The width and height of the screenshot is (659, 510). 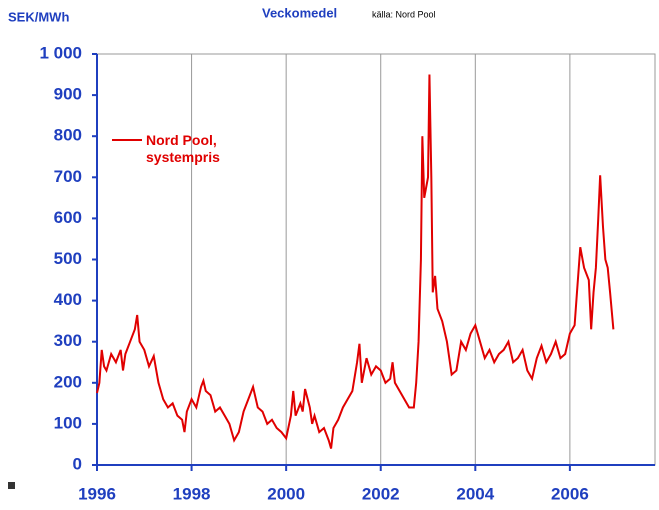 What do you see at coordinates (68, 258) in the screenshot?
I see `y-tick-label: 500` at bounding box center [68, 258].